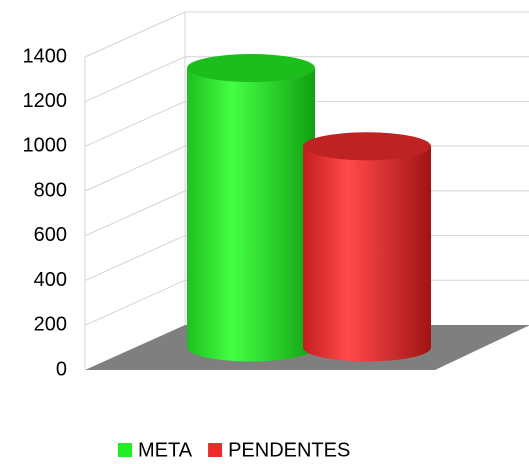 This screenshot has width=529, height=464. Describe the element at coordinates (165, 450) in the screenshot. I see `legend-label: META` at that location.